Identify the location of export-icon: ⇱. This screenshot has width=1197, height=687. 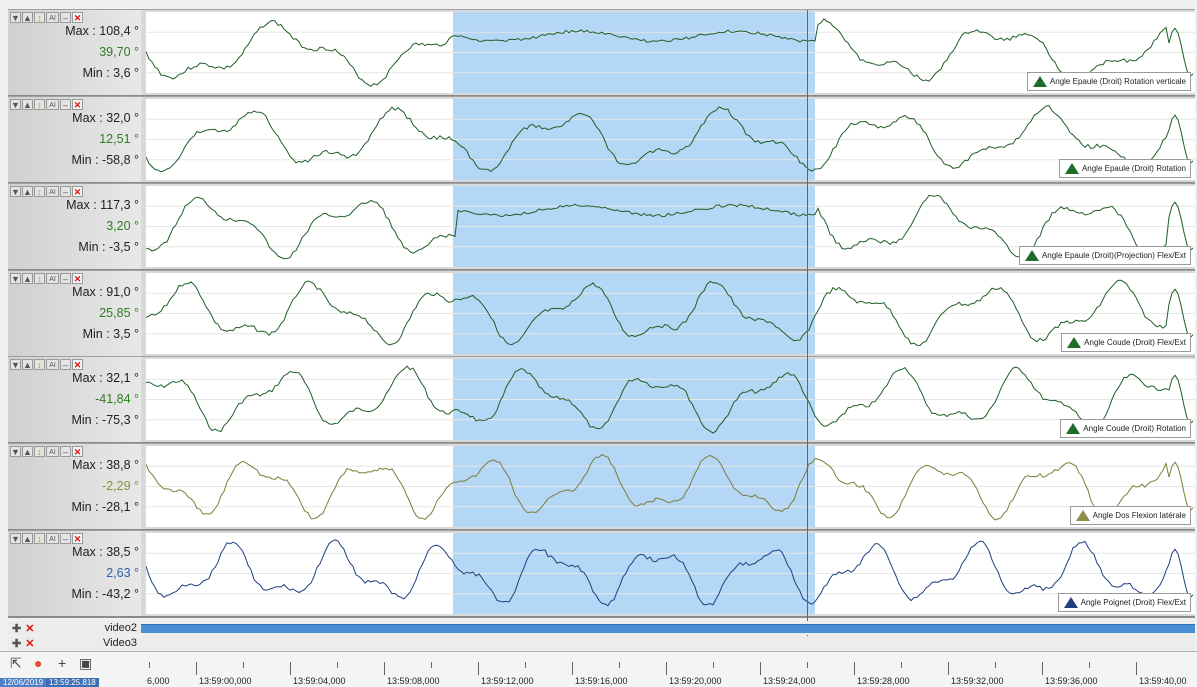
(16, 663).